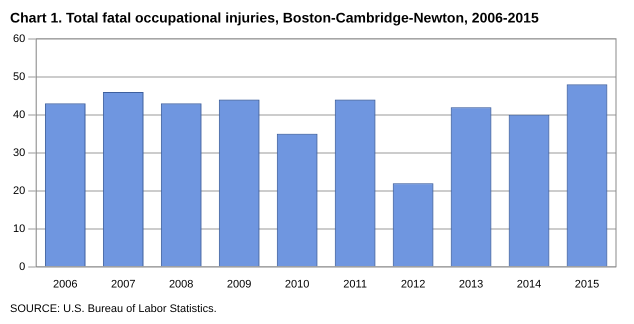 This screenshot has height=324, width=634. I want to click on x-tick-label: 2014, so click(529, 284).